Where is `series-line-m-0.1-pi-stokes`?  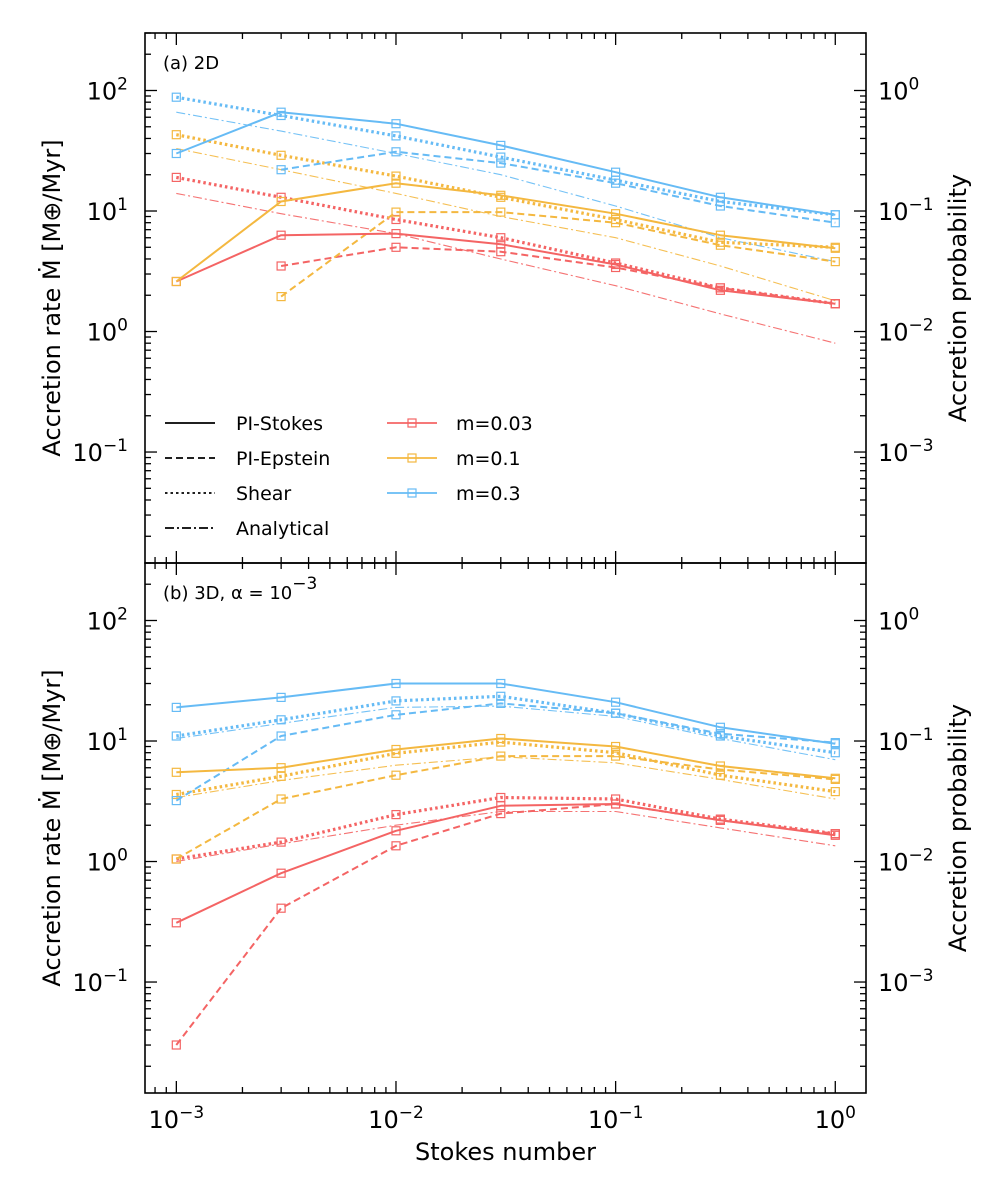
series-line-m-0.1-pi-stokes is located at coordinates (506, 758).